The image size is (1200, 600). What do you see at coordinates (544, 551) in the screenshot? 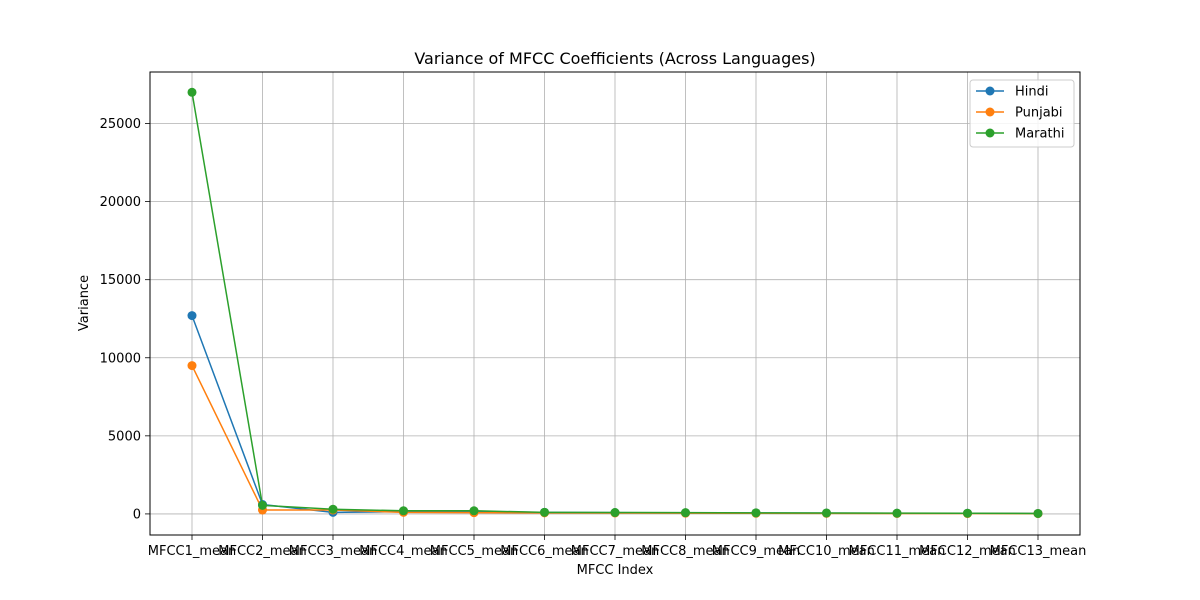
I see `x-tick-label: MFCC6_mean` at bounding box center [544, 551].